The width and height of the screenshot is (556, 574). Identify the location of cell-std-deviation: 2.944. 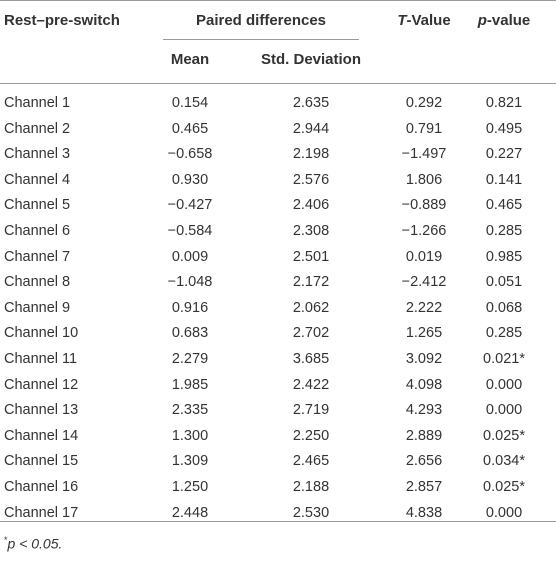
(311, 129).